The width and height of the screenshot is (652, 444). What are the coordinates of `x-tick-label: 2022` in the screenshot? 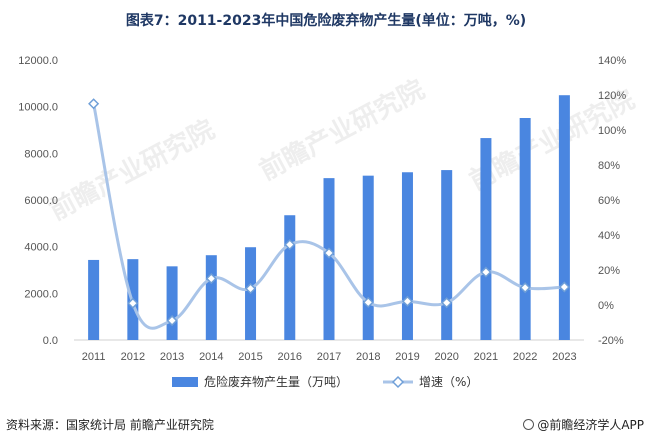 It's located at (525, 357).